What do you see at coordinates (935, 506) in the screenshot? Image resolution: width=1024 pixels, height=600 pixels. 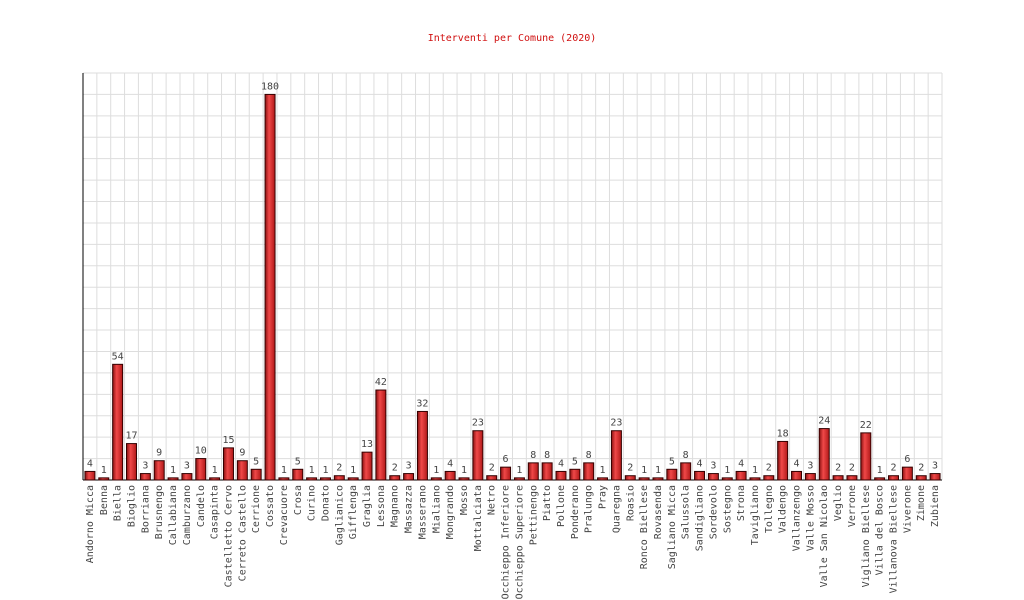 I see `x-tick-label: Zubiena` at bounding box center [935, 506].